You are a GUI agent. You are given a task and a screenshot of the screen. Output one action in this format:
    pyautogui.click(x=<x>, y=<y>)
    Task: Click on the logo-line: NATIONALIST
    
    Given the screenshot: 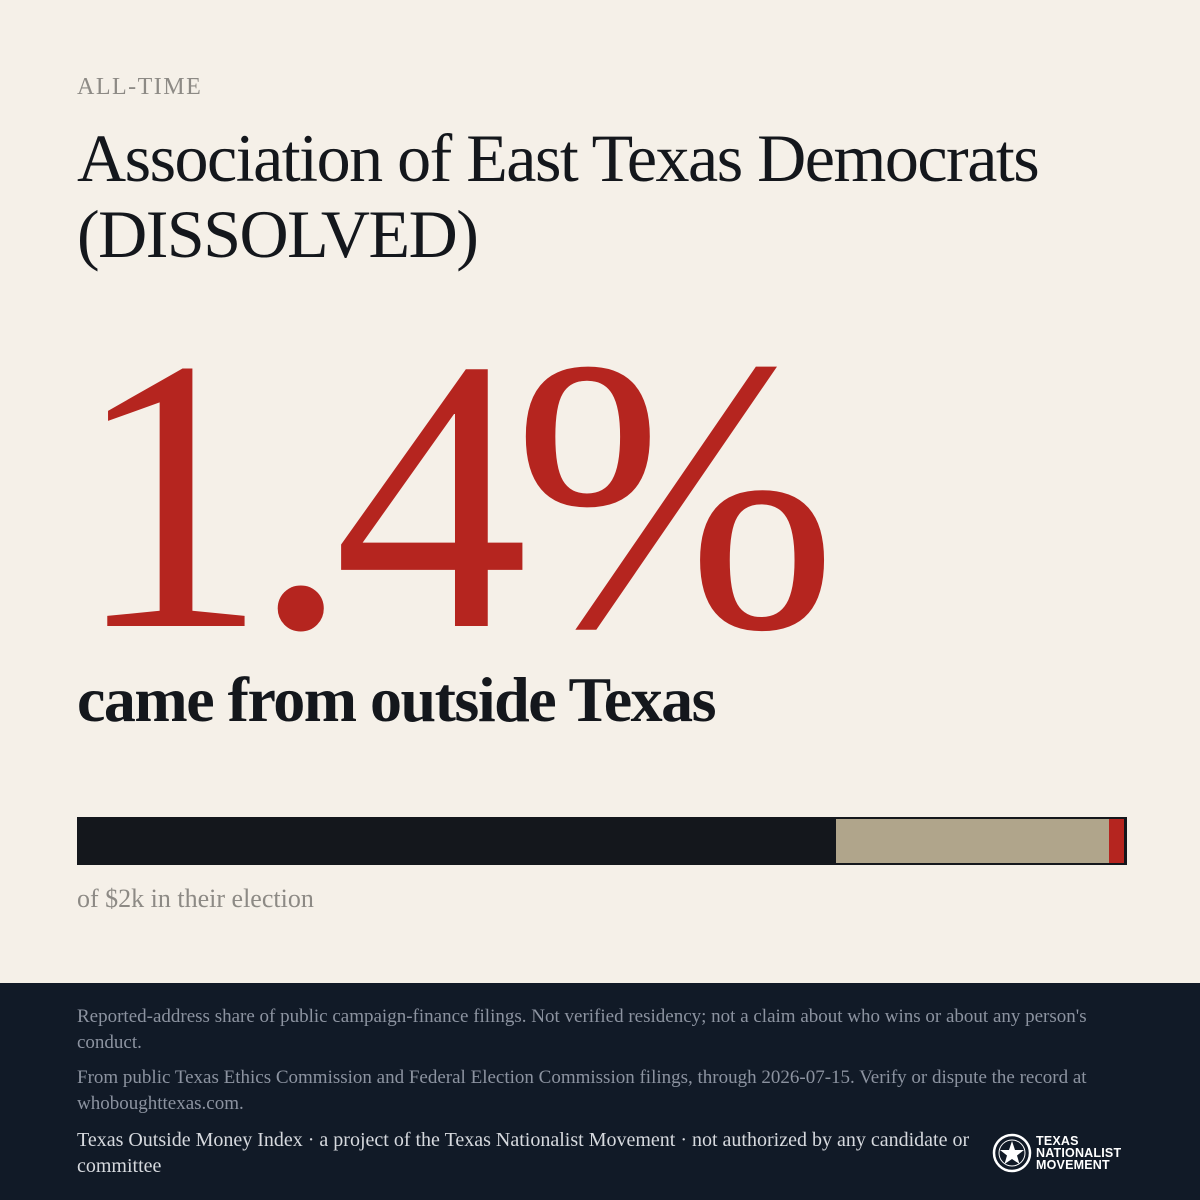 What is the action you would take?
    pyautogui.click(x=1079, y=1153)
    